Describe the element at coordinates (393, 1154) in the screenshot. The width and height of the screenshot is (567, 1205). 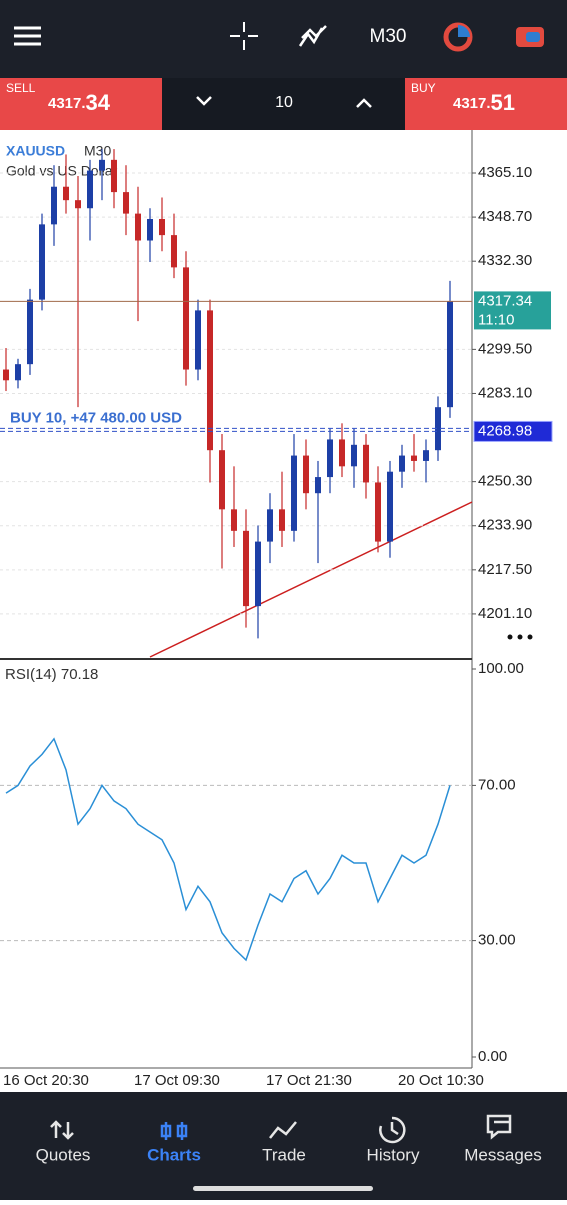
I see `nav-label: History` at that location.